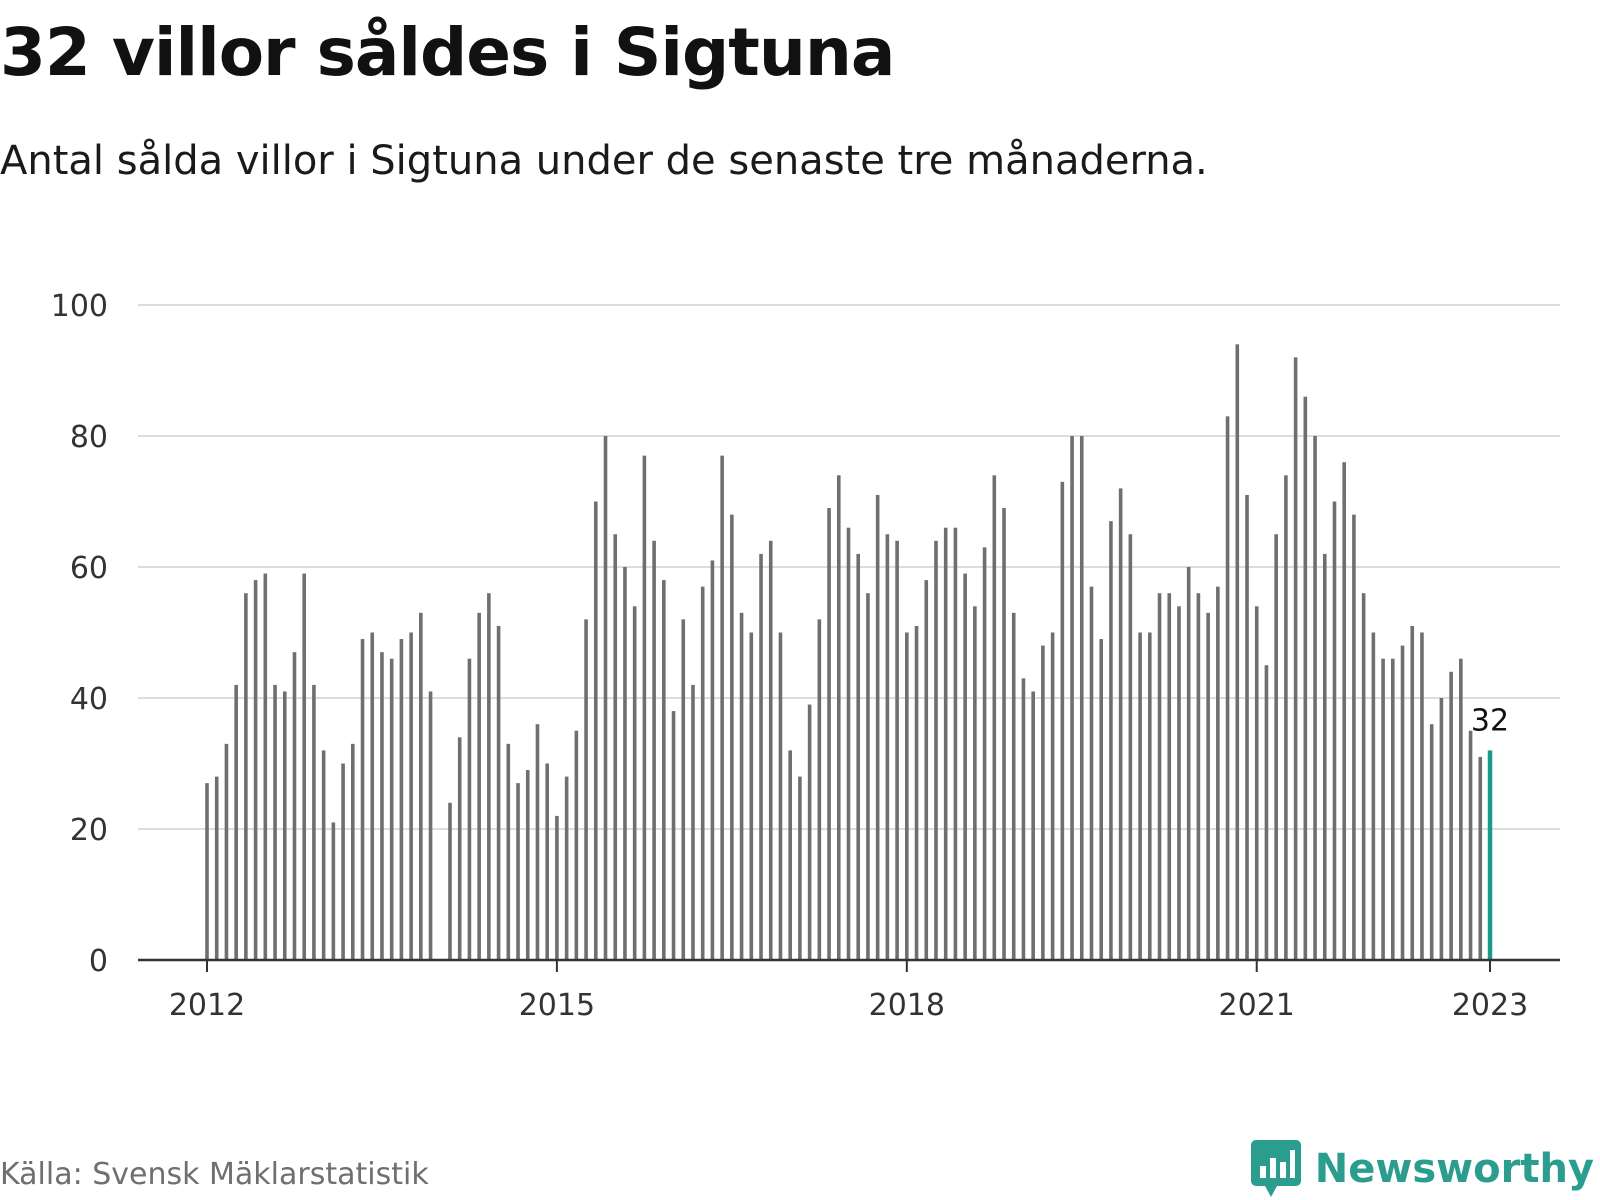 This screenshot has width=1600, height=1200. I want to click on x-tick-label: 2018, so click(907, 1005).